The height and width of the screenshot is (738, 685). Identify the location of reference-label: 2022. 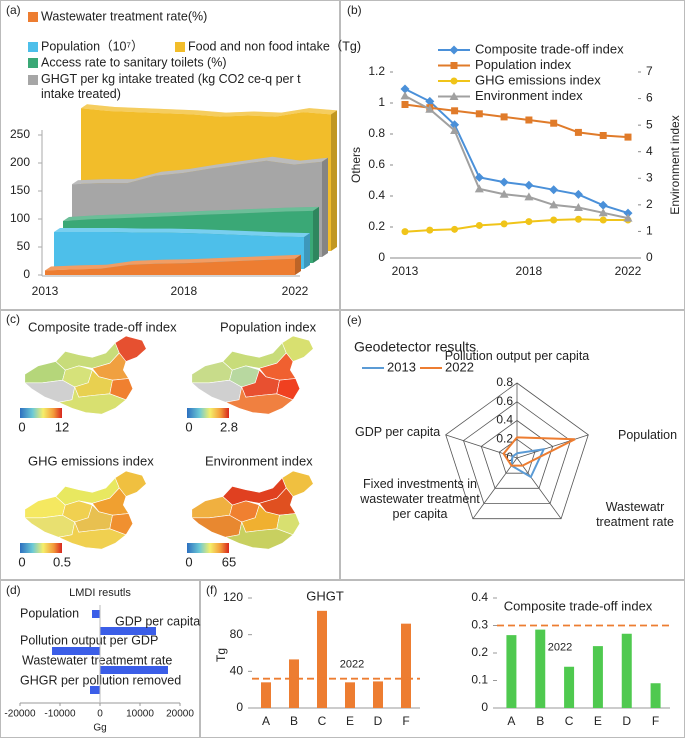
(352, 665).